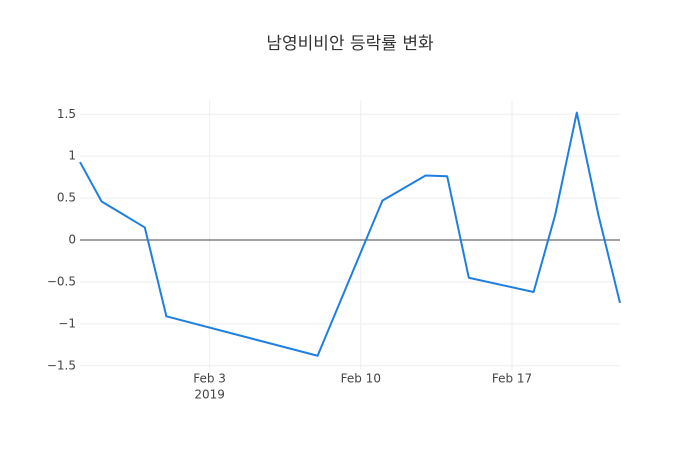 This screenshot has width=700, height=450. Describe the element at coordinates (61, 365) in the screenshot. I see `y-tick-label: −1.5` at that location.